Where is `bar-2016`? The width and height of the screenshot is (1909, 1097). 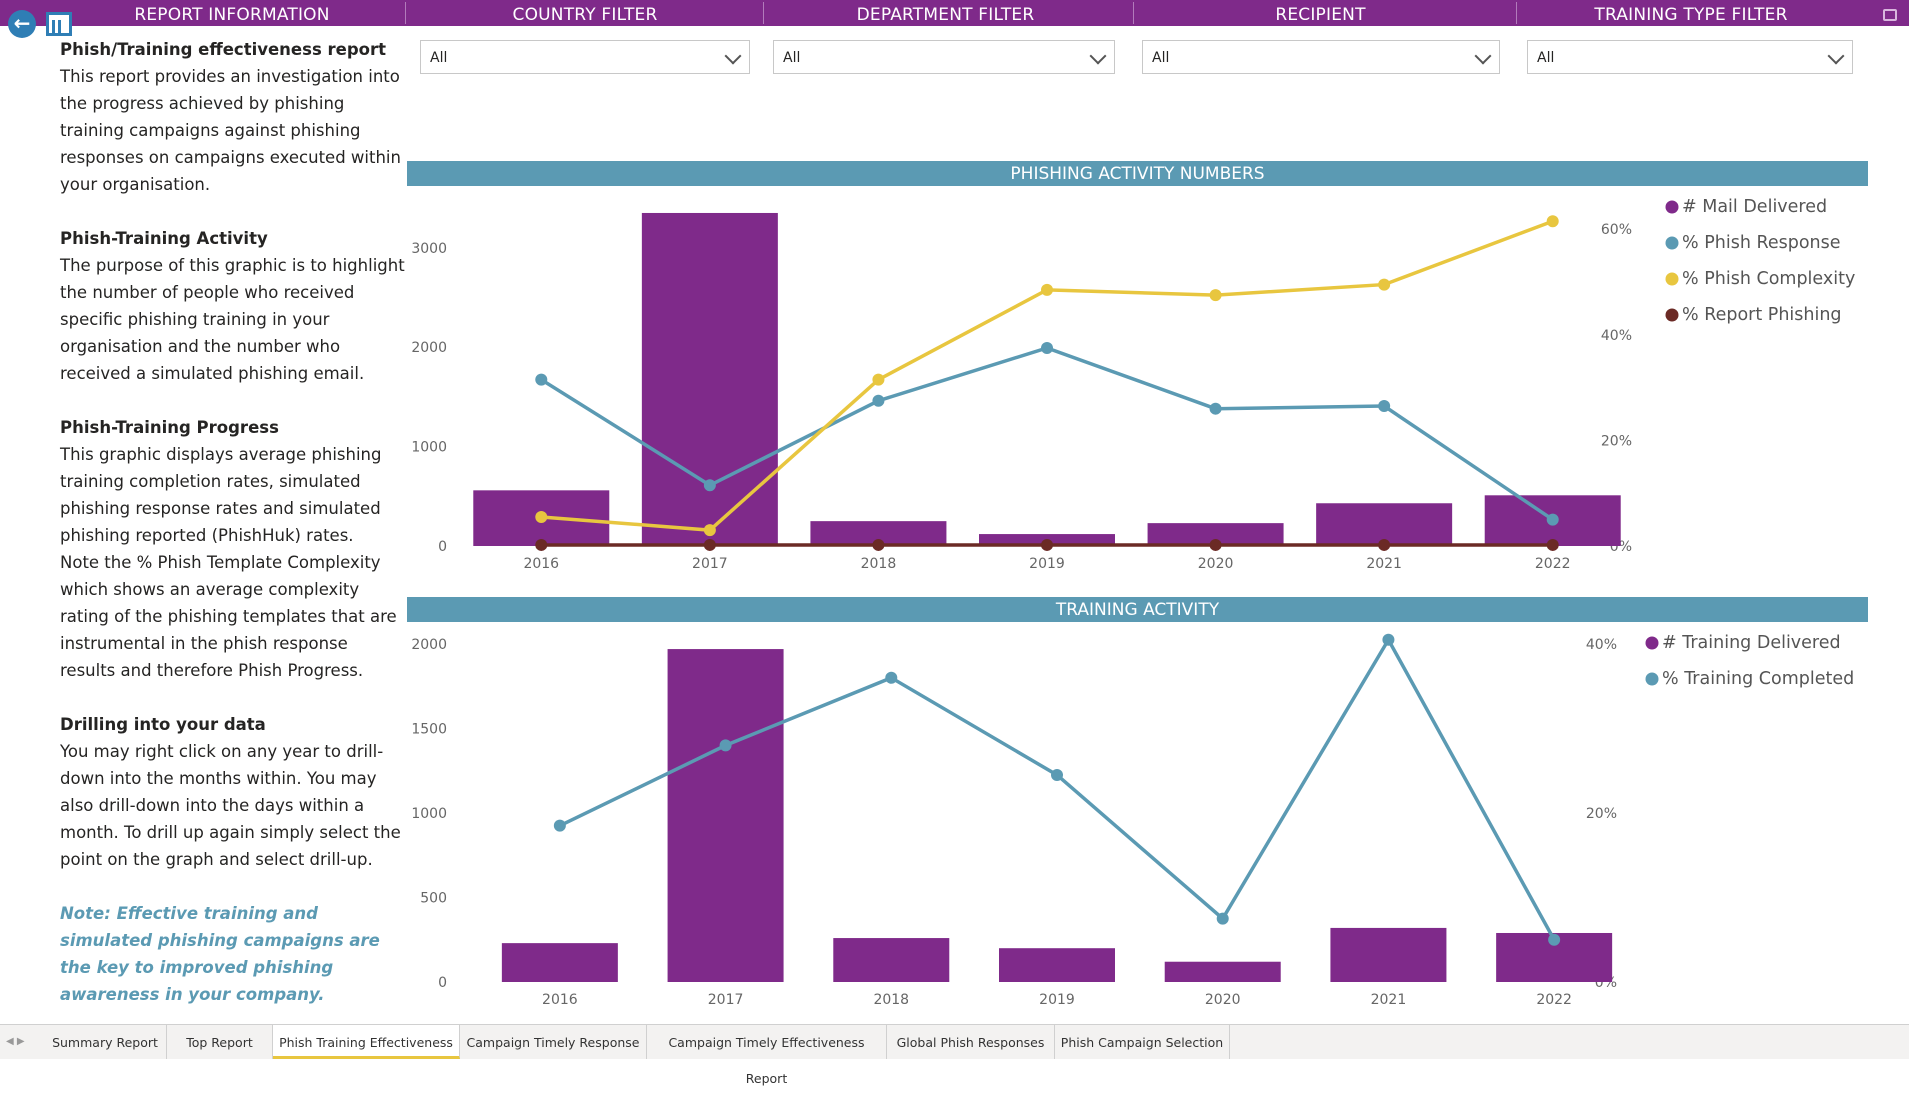 bar-2016 is located at coordinates (559, 962).